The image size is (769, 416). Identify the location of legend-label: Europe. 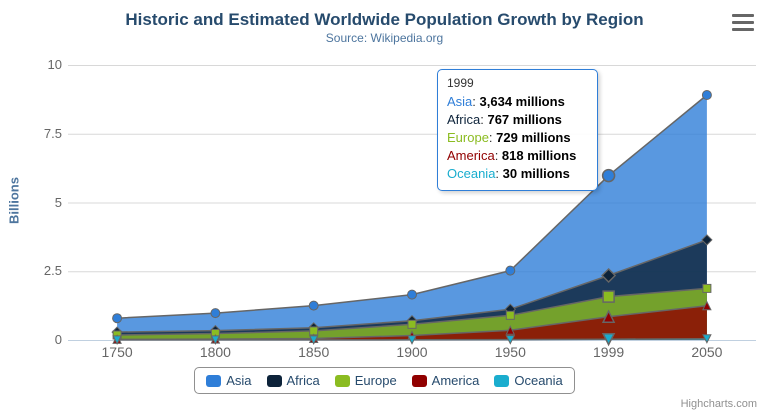
(375, 380).